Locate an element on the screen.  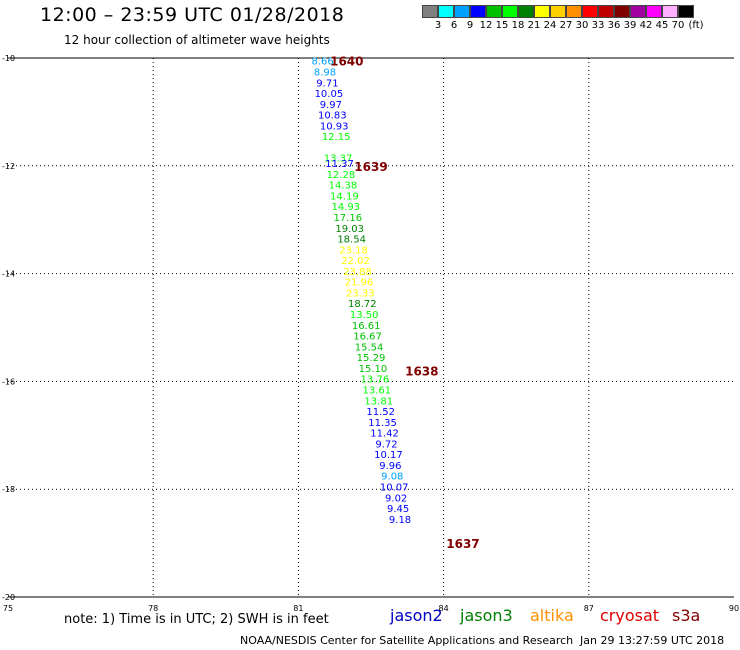
x-tick-label: 78 is located at coordinates (153, 608).